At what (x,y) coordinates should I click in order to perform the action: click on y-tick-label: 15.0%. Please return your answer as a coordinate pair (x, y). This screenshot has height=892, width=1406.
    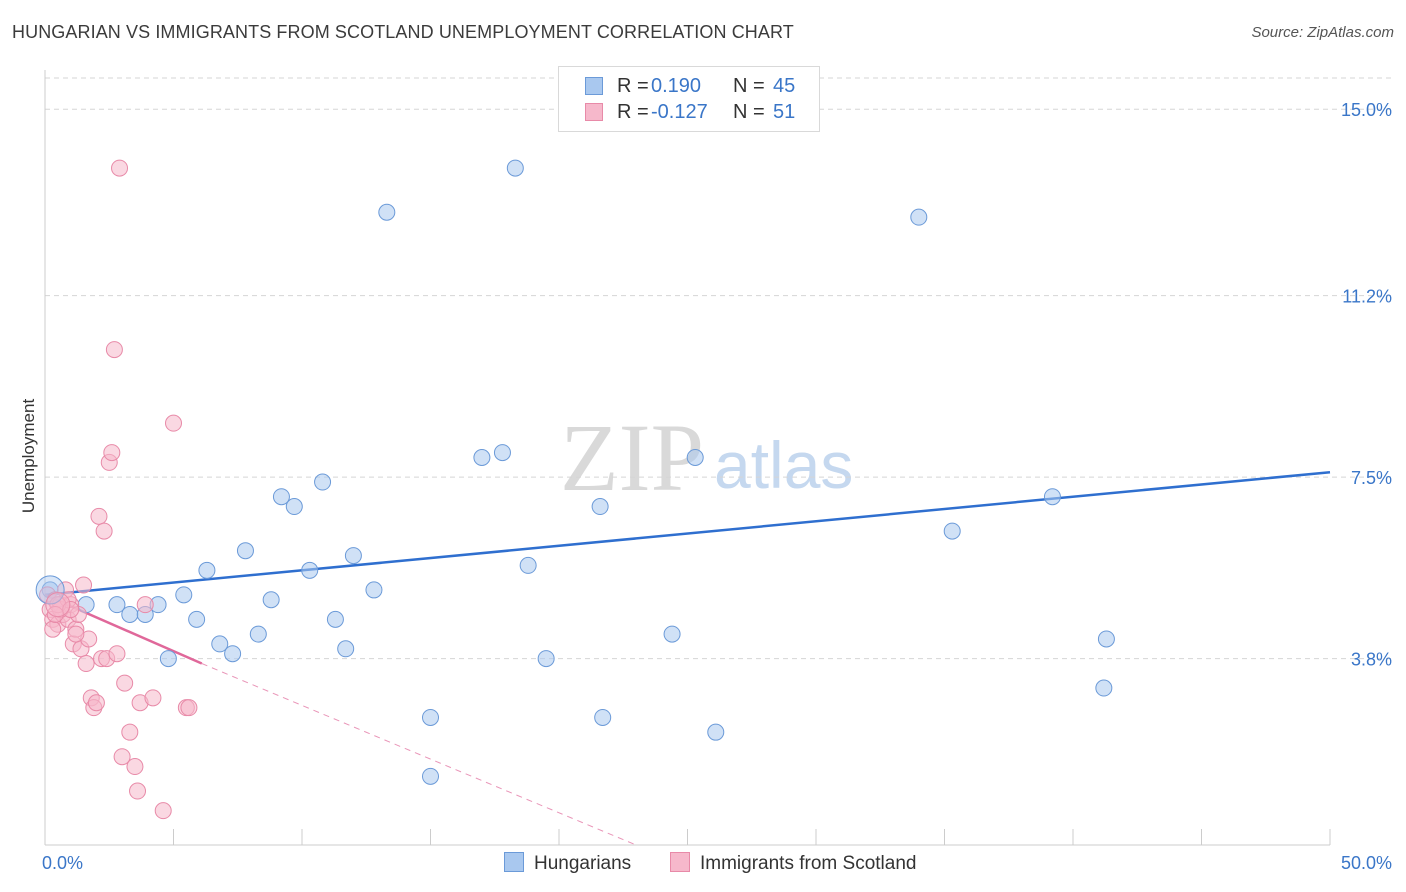
    Looking at the image, I should click on (1366, 110).